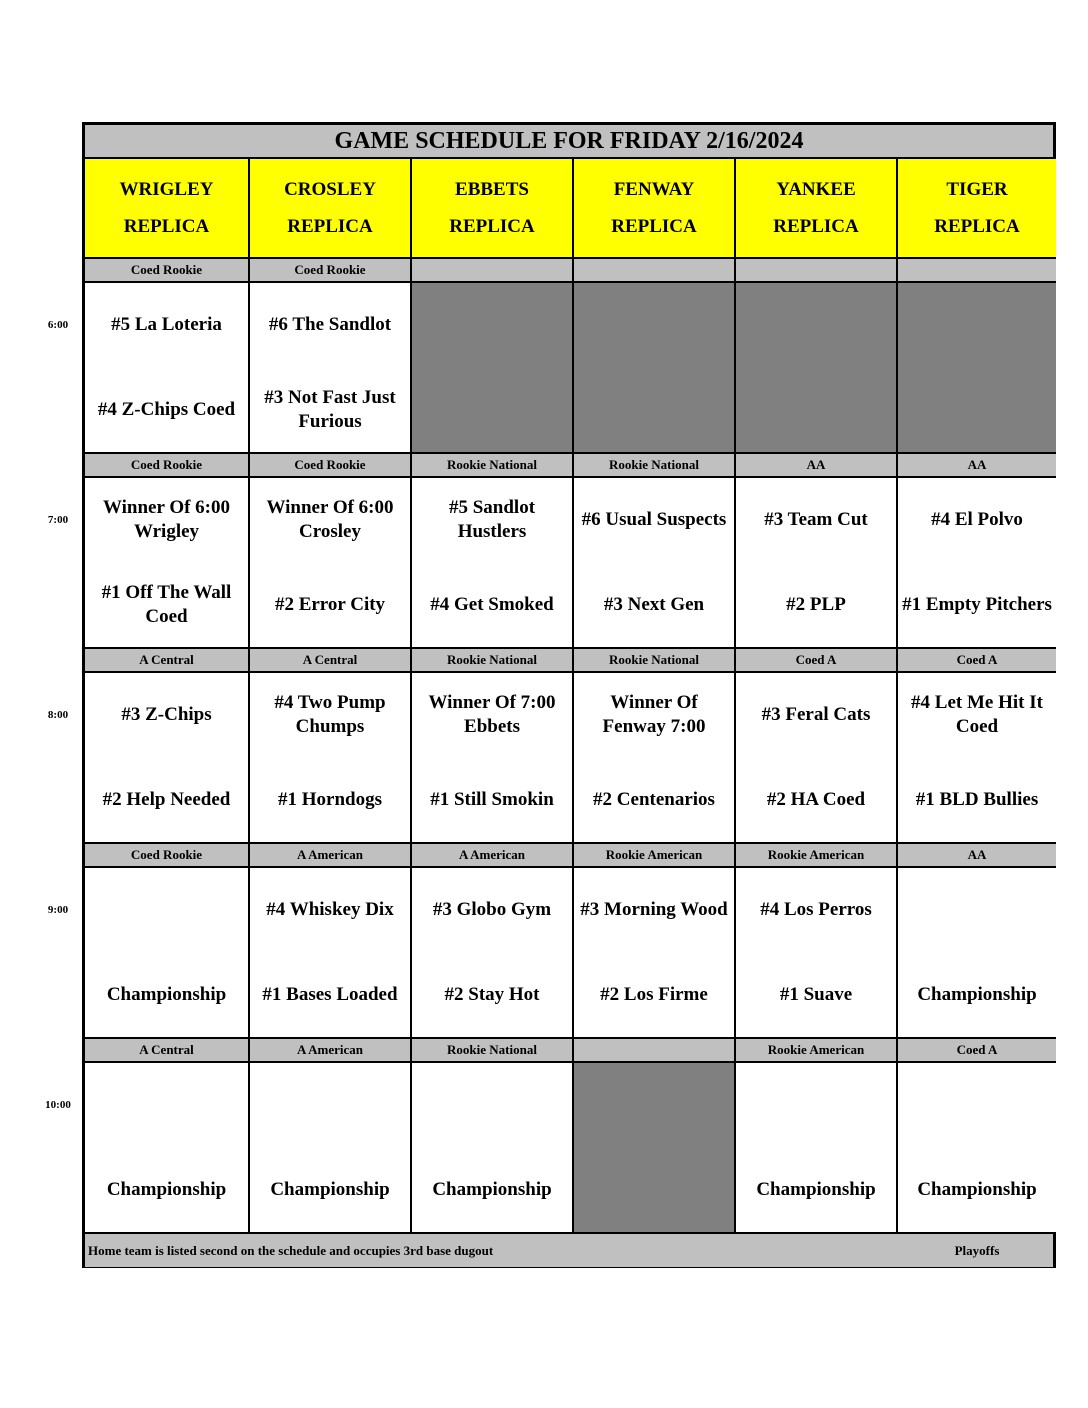 This screenshot has width=1088, height=1408. I want to click on away-team: #4 Los Perros, so click(816, 910).